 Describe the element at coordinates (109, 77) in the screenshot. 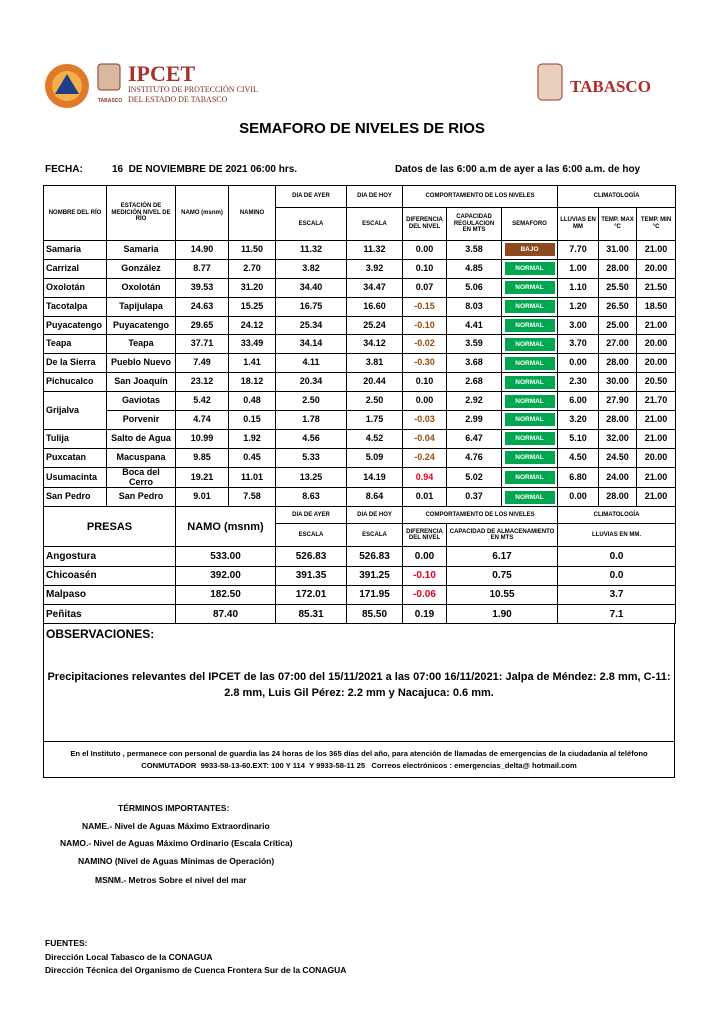

I see `crest-logo` at that location.